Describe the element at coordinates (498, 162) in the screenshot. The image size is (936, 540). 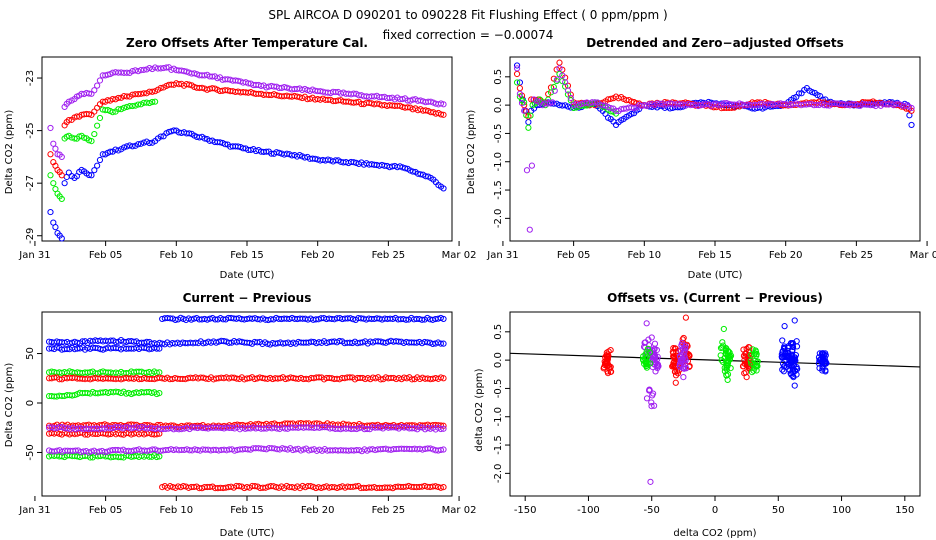
I see `y-tick-label: -1.0` at that location.